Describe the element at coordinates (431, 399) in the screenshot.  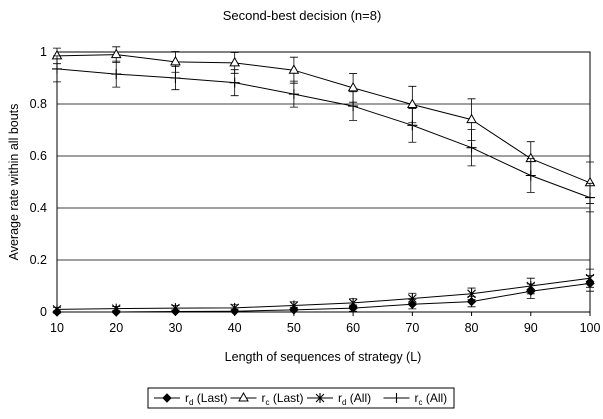
I see `legend-label: rc (All)` at that location.